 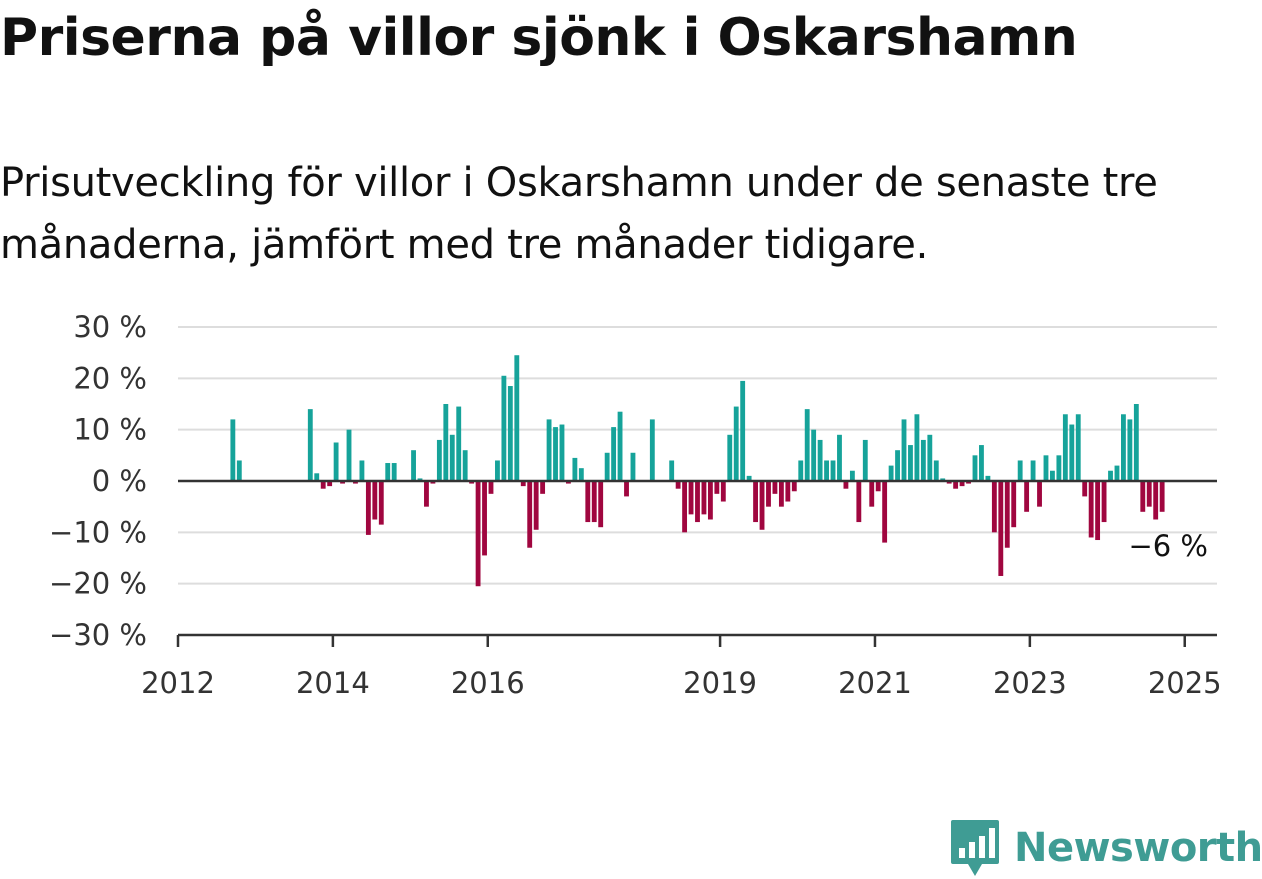 What do you see at coordinates (720, 683) in the screenshot?
I see `x-tick-label: 2019` at bounding box center [720, 683].